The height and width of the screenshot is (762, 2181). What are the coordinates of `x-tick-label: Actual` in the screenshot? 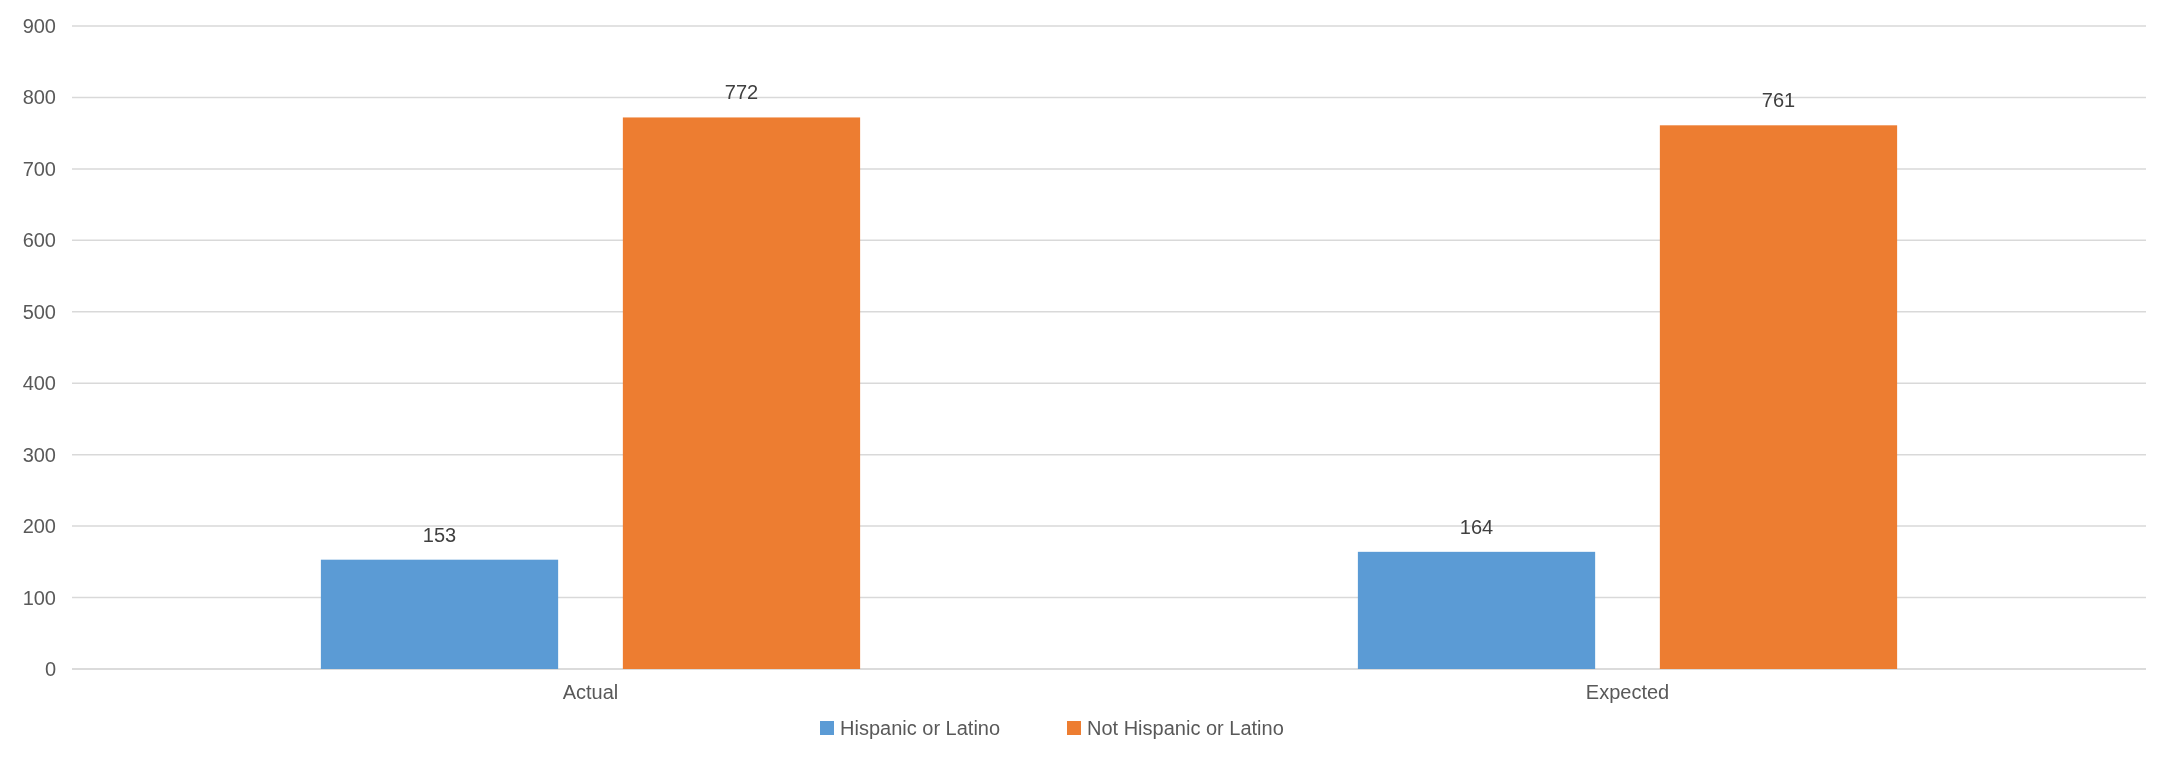 It's located at (590, 692).